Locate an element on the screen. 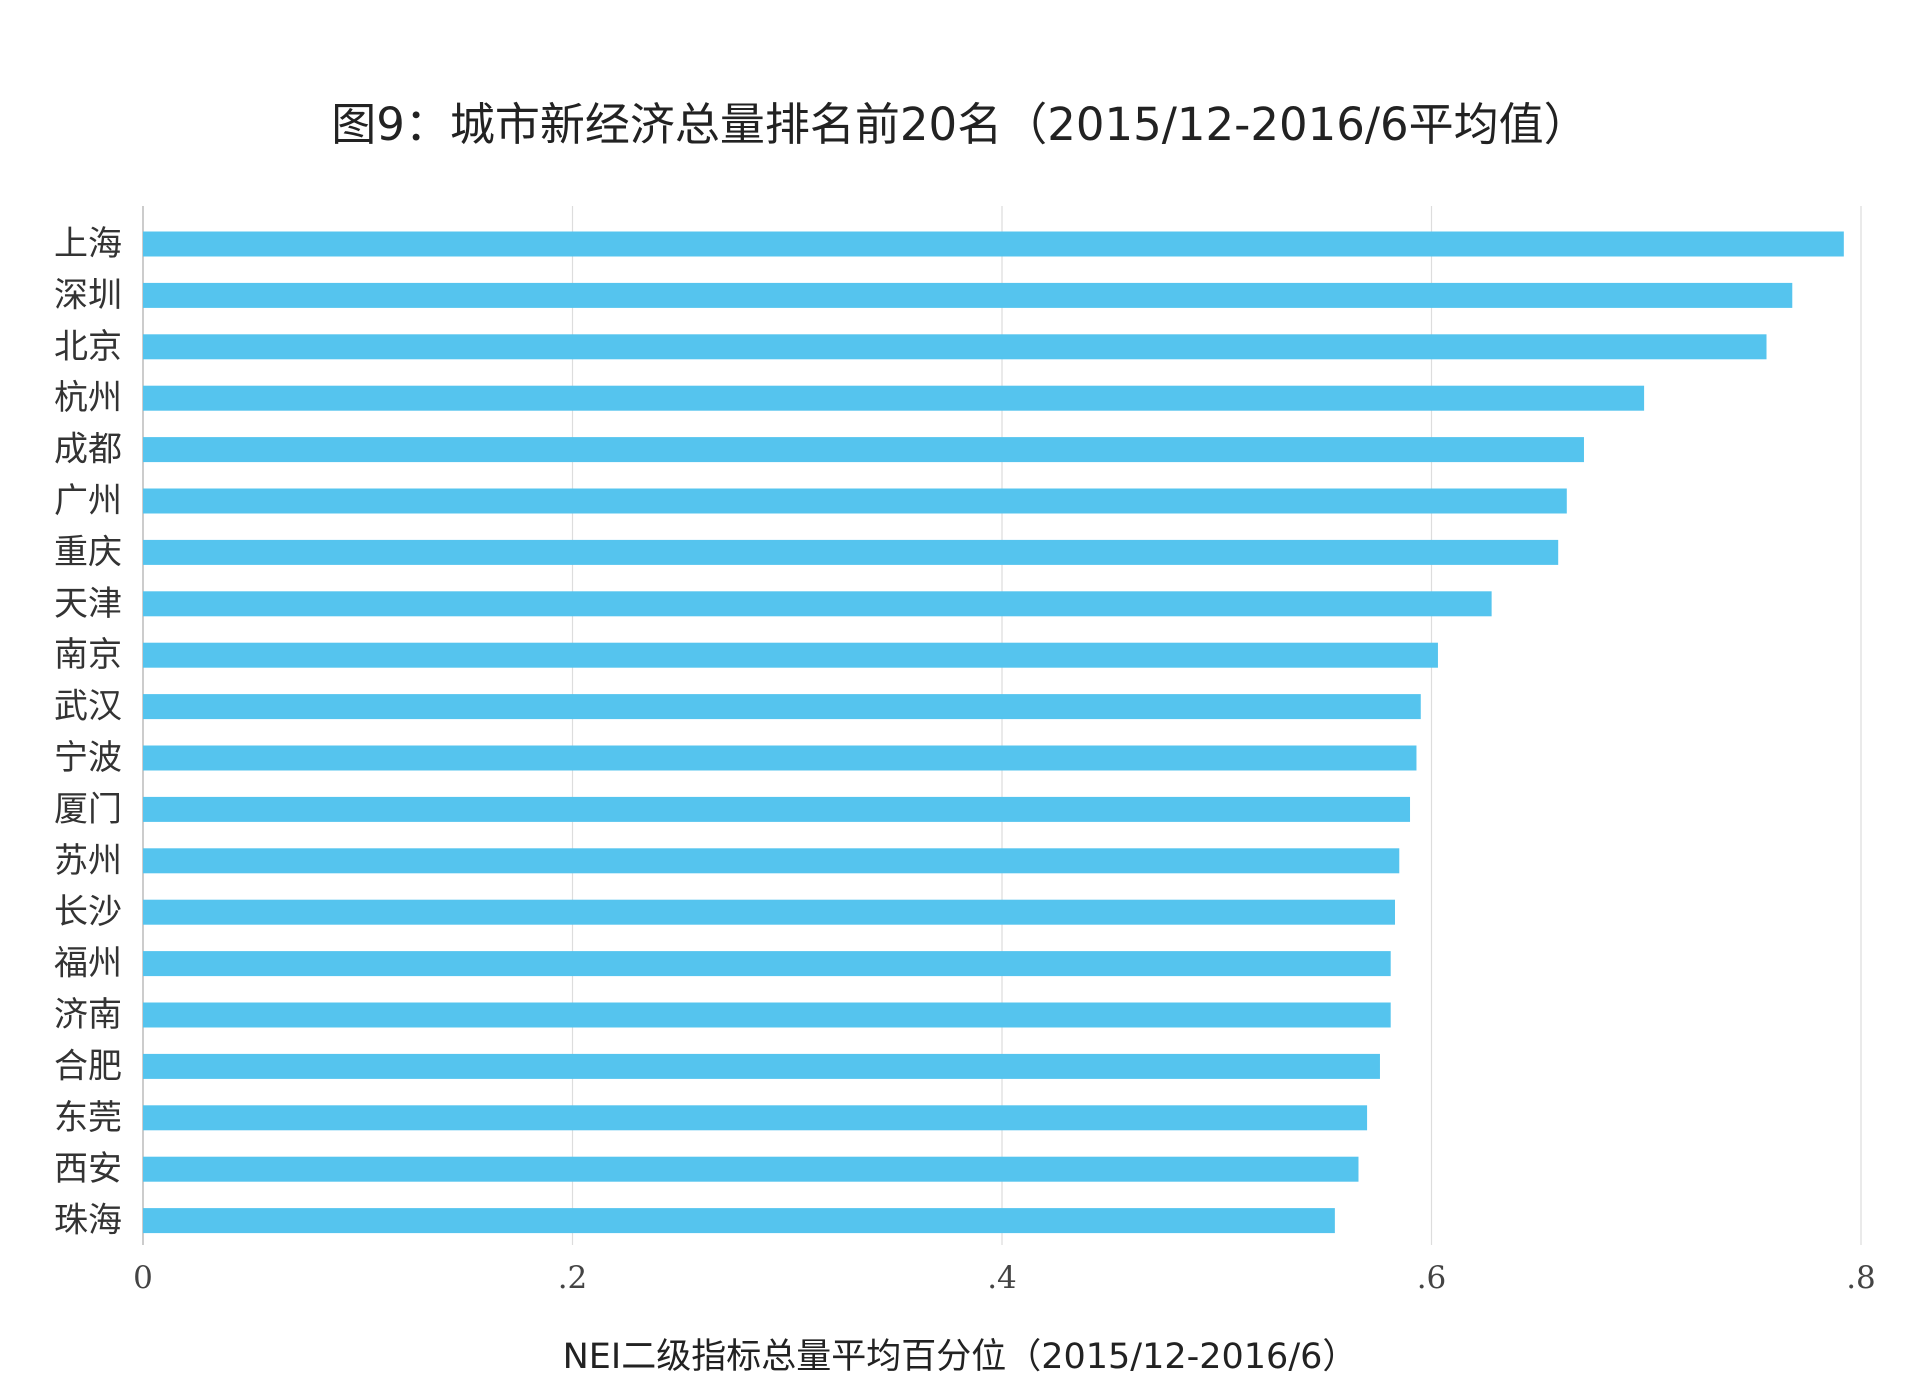 Image resolution: width=1920 pixels, height=1400 pixels. category-label: 武汉 is located at coordinates (88, 707).